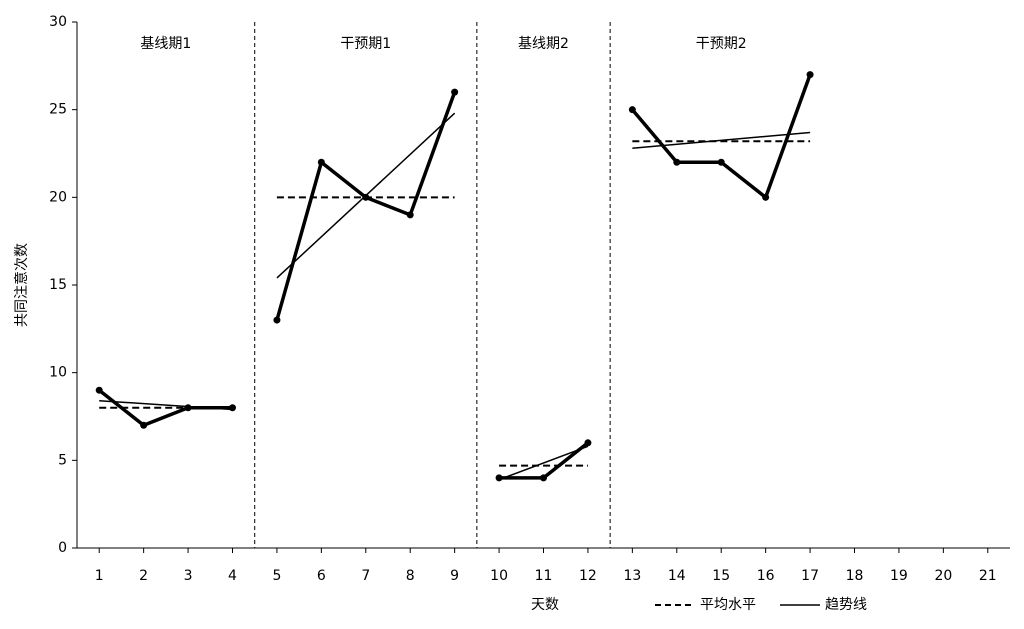  What do you see at coordinates (846, 605) in the screenshot?
I see `legend-trend-label: 趋势线` at bounding box center [846, 605].